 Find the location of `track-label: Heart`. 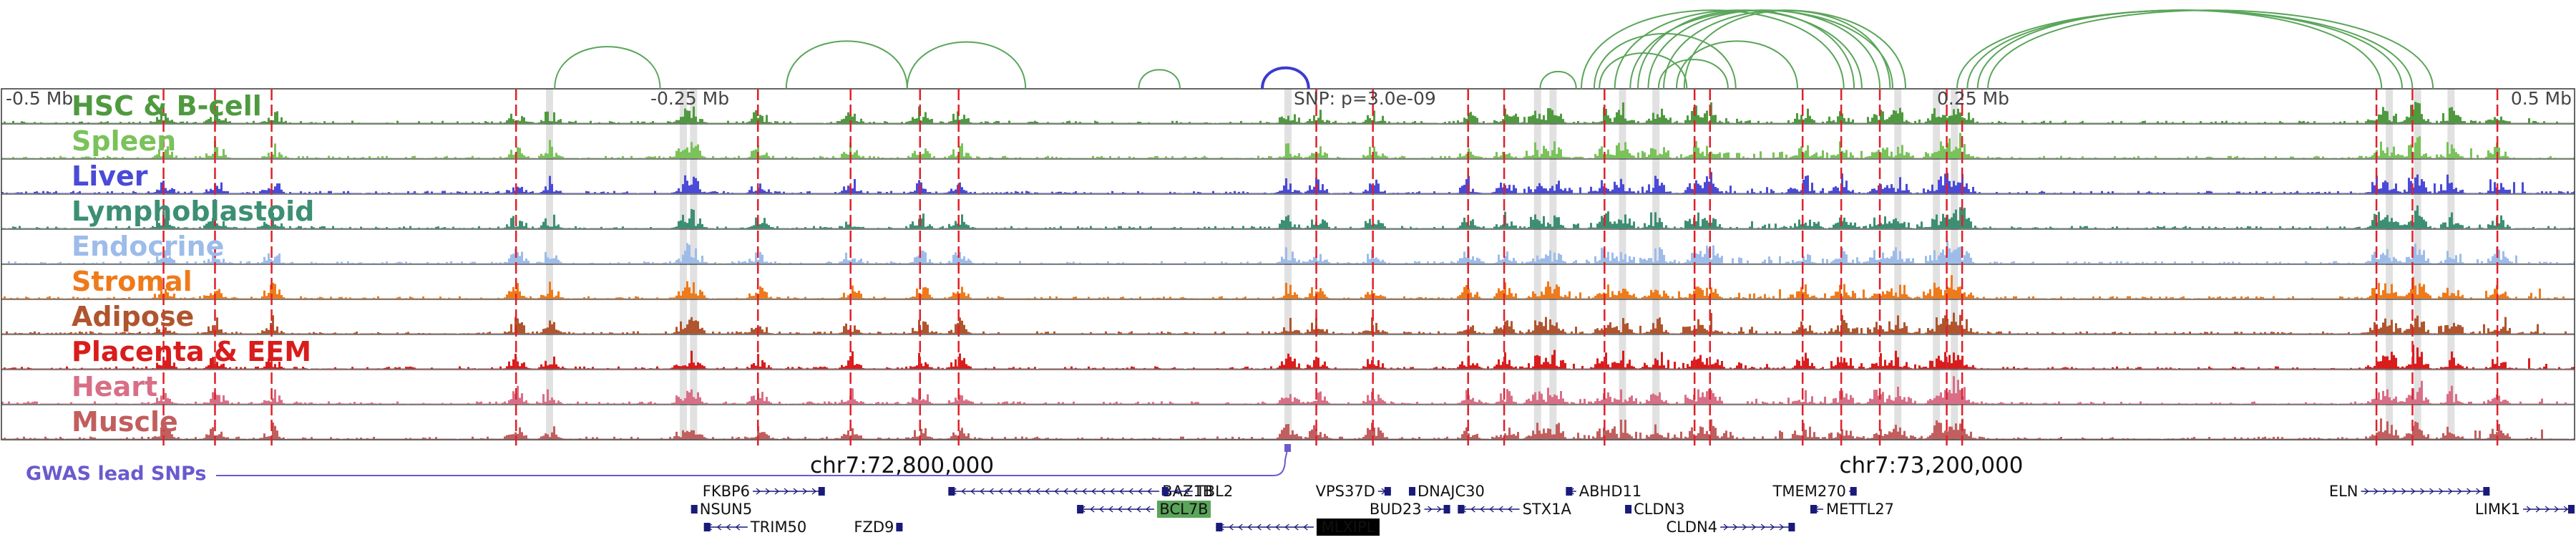

track-label: Heart is located at coordinates (114, 386).